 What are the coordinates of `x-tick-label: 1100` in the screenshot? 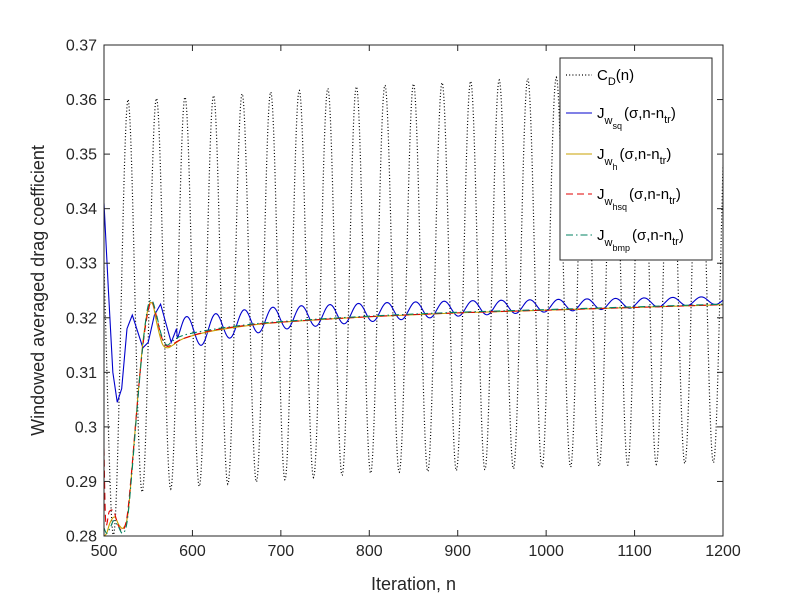 It's located at (634, 551).